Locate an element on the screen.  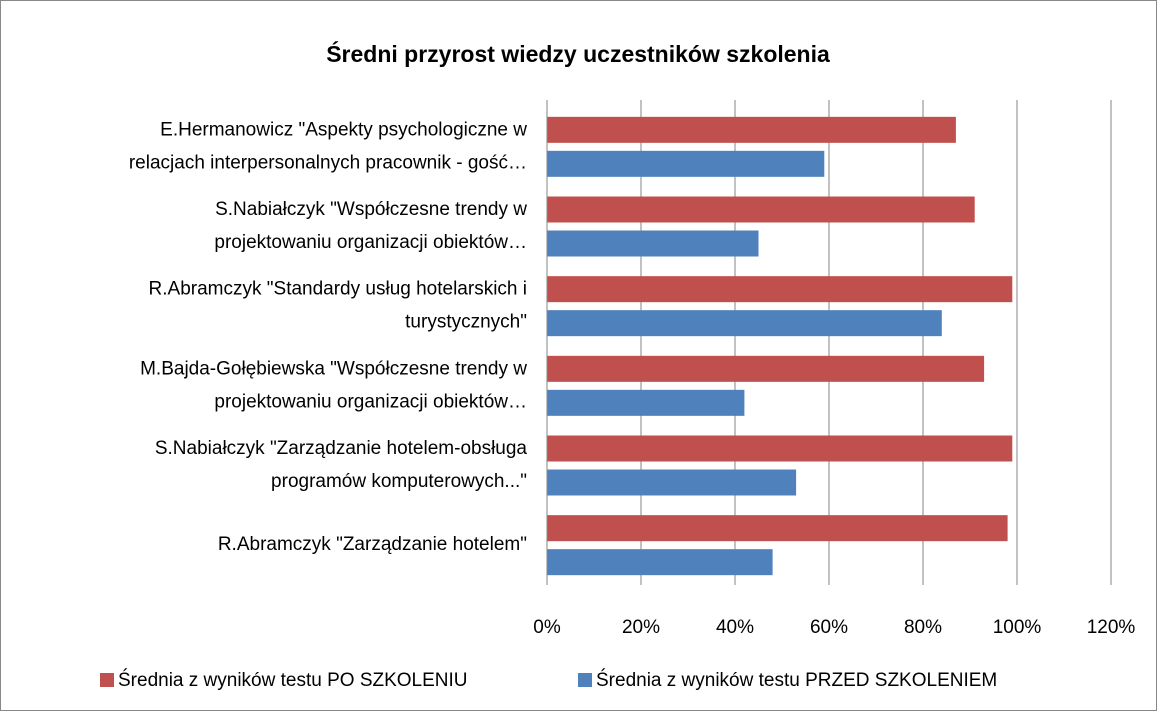
legend-label: Średnia z wyników testu PO SZKOLENIU is located at coordinates (293, 680).